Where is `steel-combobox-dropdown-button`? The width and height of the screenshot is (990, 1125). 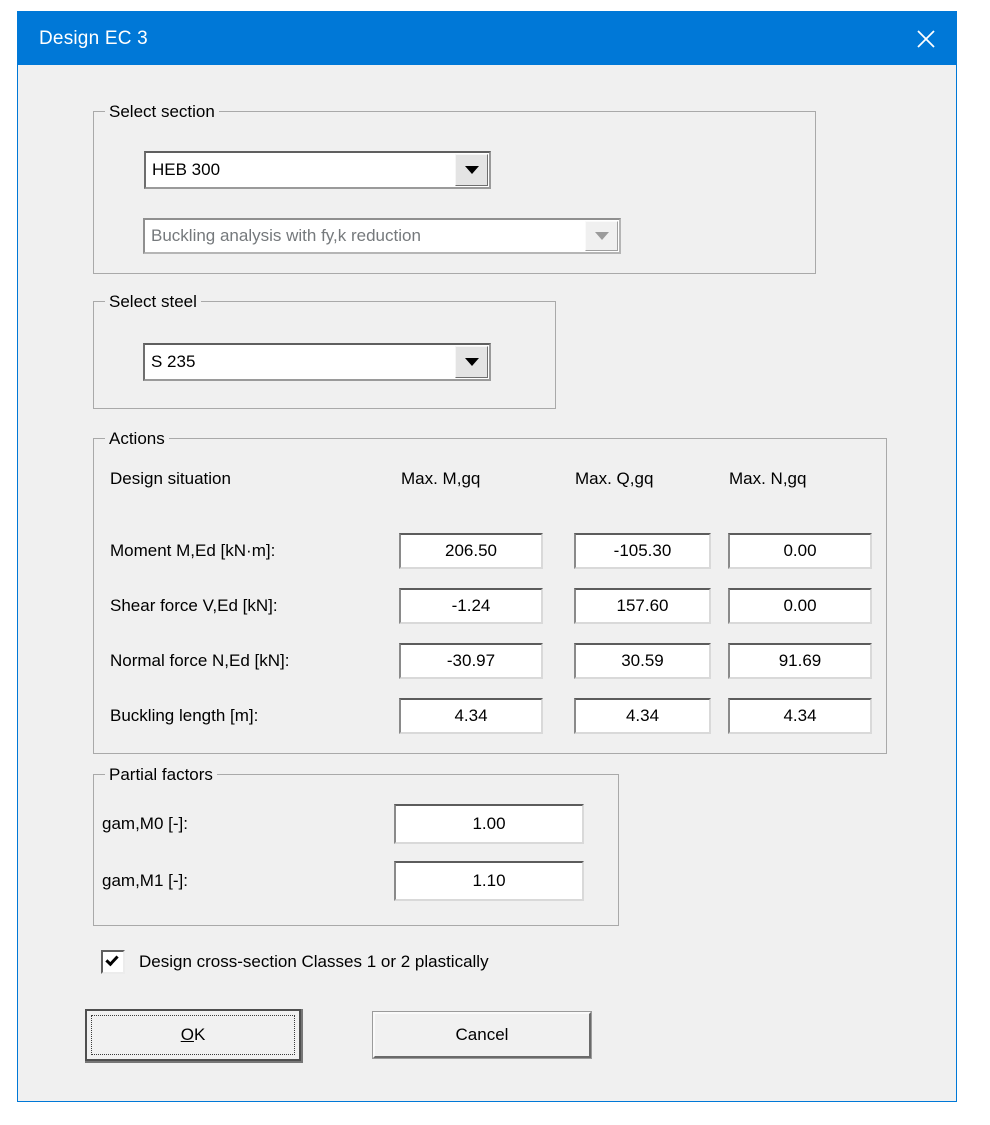
steel-combobox-dropdown-button is located at coordinates (471, 362).